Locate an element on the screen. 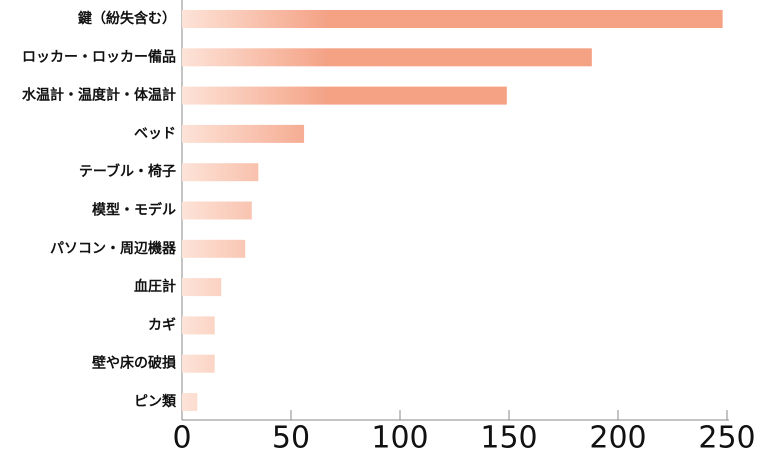  y-tick-label: 水温計・温度計・体温計 is located at coordinates (99, 95).